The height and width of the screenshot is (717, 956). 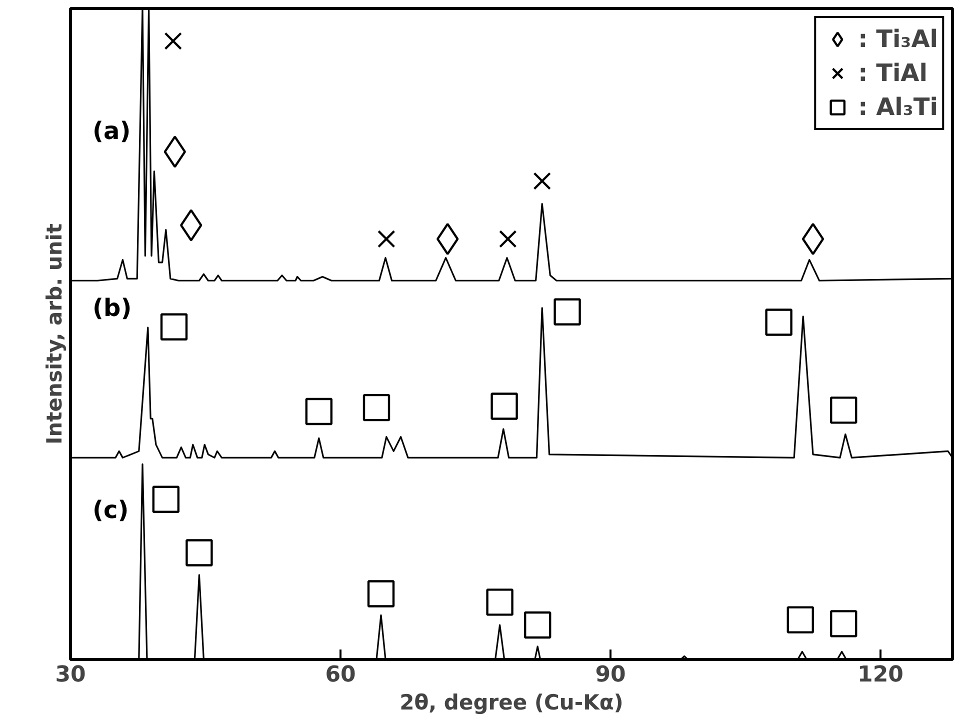 I want to click on x-axis-title: 2θ, degree (Cu-Kα), so click(x=512, y=702).